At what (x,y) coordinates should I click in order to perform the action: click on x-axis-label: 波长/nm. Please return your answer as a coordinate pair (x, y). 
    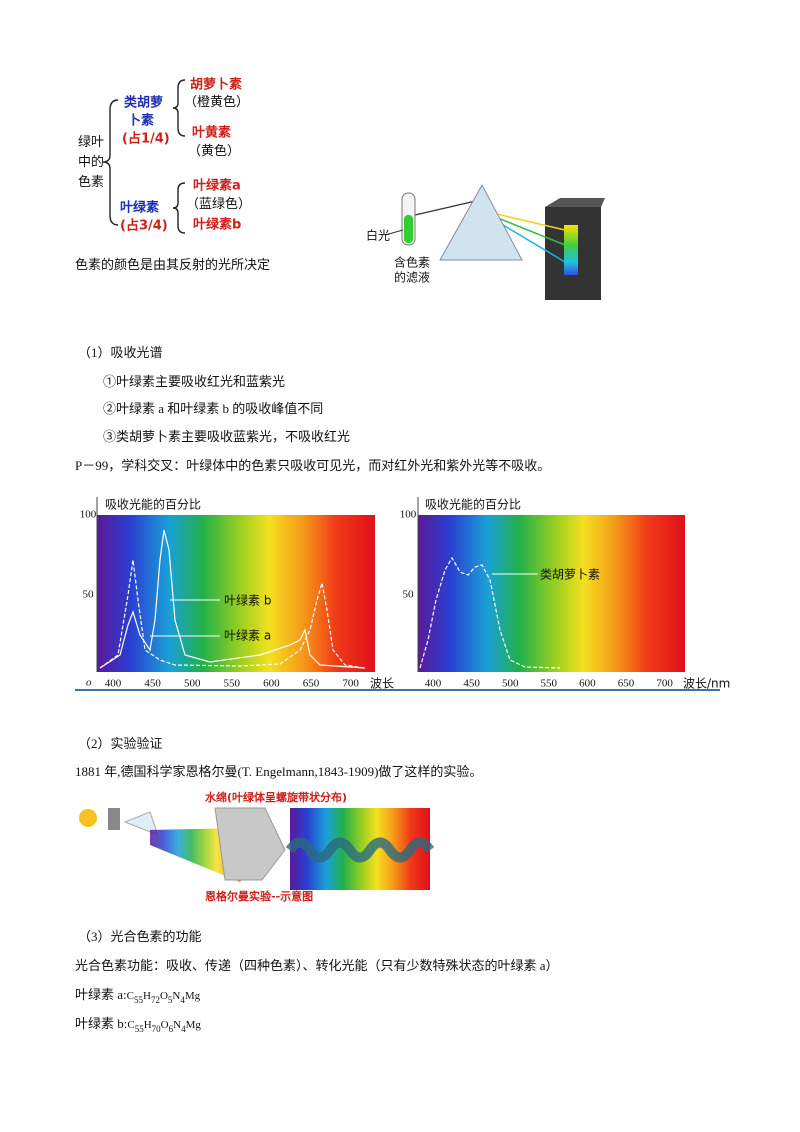
    Looking at the image, I should click on (706, 684).